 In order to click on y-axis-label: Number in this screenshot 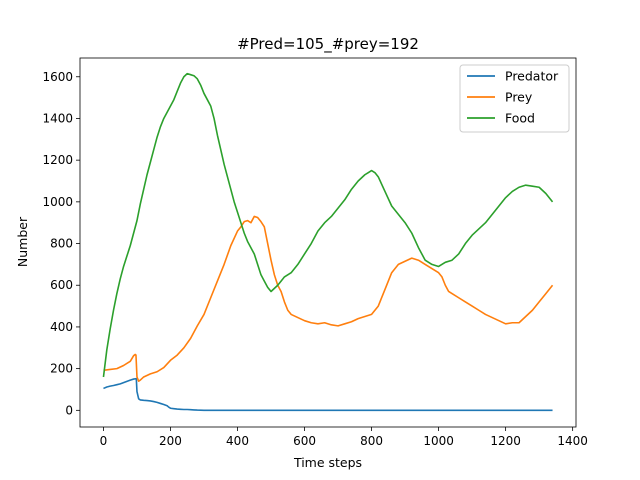, I will do `click(22, 241)`.